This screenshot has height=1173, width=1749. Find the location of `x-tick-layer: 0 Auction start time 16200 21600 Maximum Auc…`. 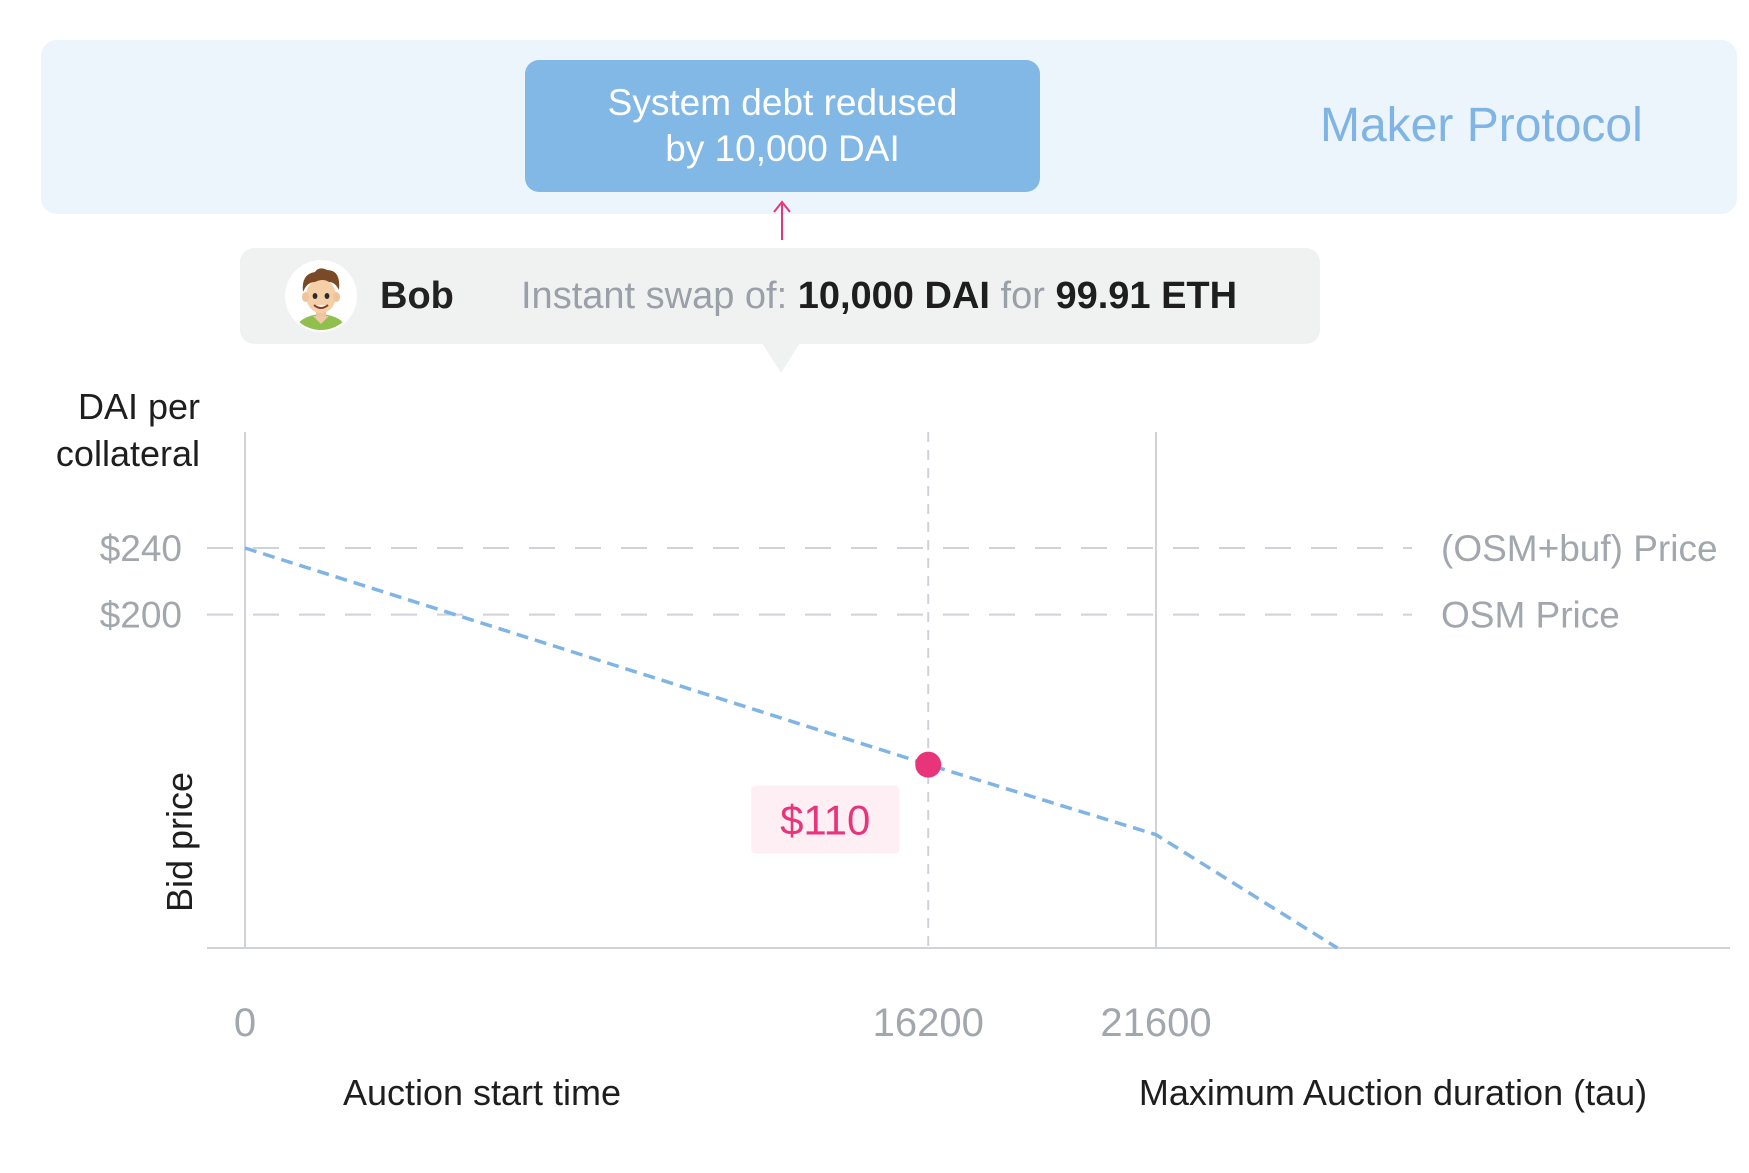

x-tick-layer: 0 Auction start time 16200 21600 Maximum Auc… is located at coordinates (940, 1057).